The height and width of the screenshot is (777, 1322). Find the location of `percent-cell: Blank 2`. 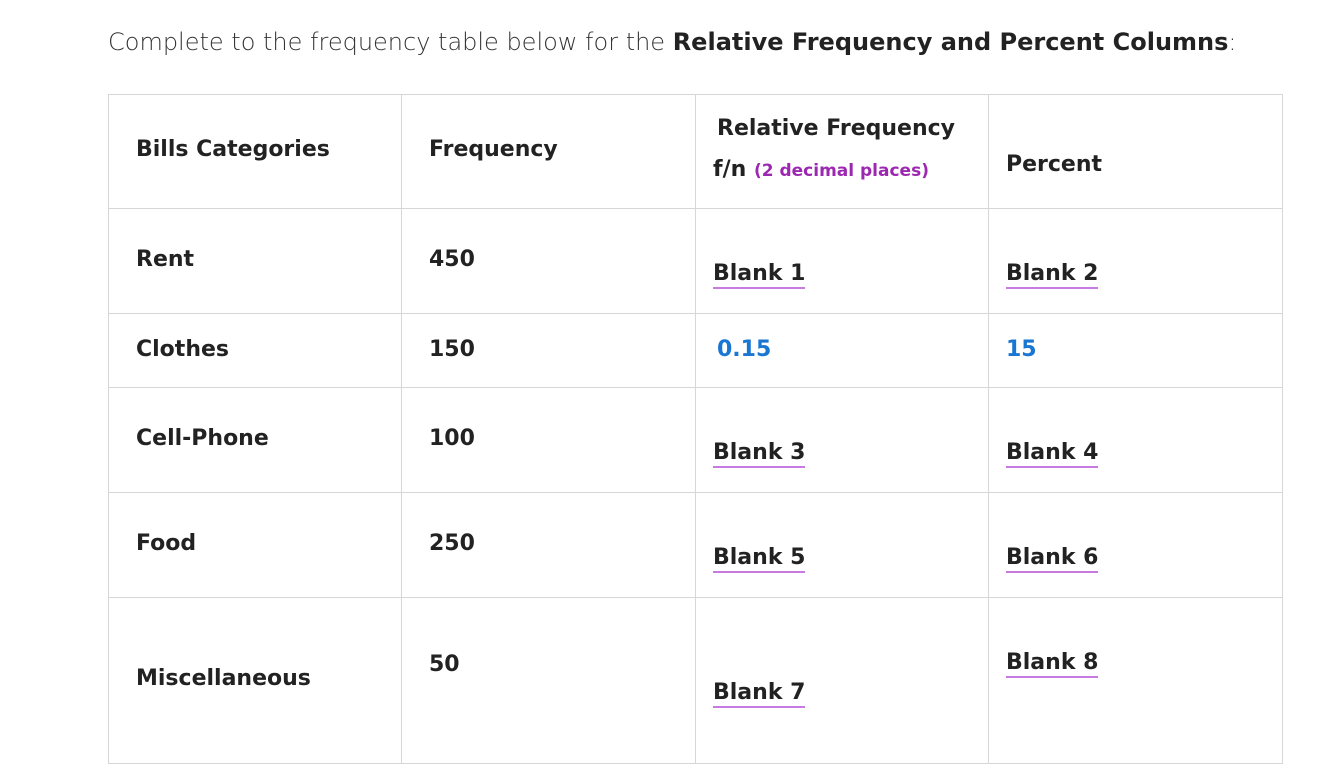

percent-cell: Blank 2 is located at coordinates (1135, 261).